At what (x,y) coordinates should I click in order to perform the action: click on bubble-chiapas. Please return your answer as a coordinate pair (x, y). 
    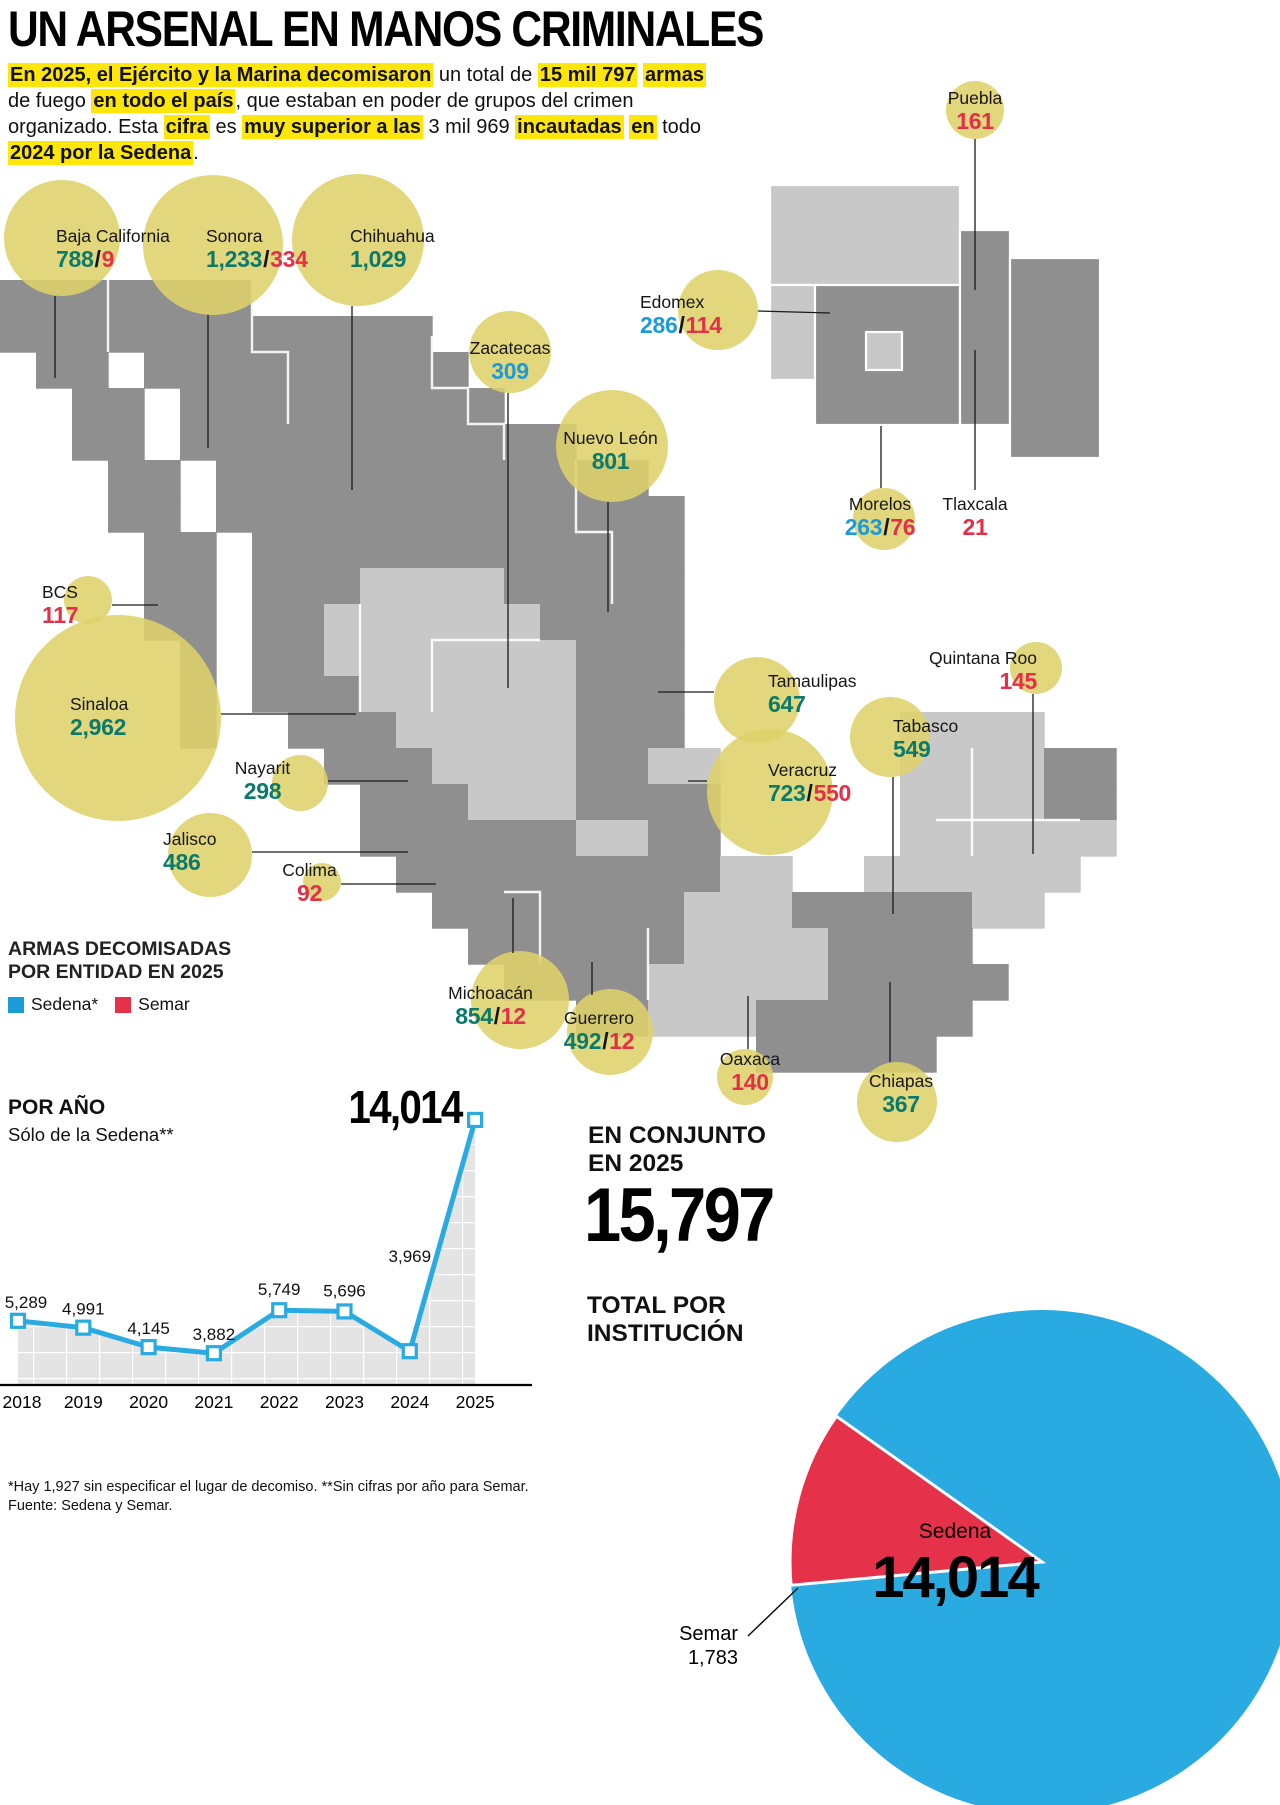
    Looking at the image, I should click on (897, 1102).